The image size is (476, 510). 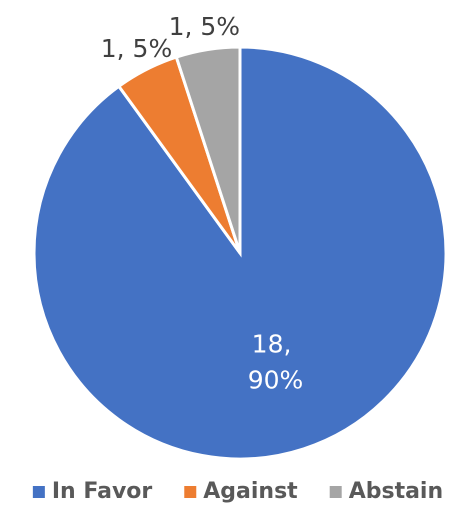 What do you see at coordinates (250, 491) in the screenshot?
I see `legend-label: Against` at bounding box center [250, 491].